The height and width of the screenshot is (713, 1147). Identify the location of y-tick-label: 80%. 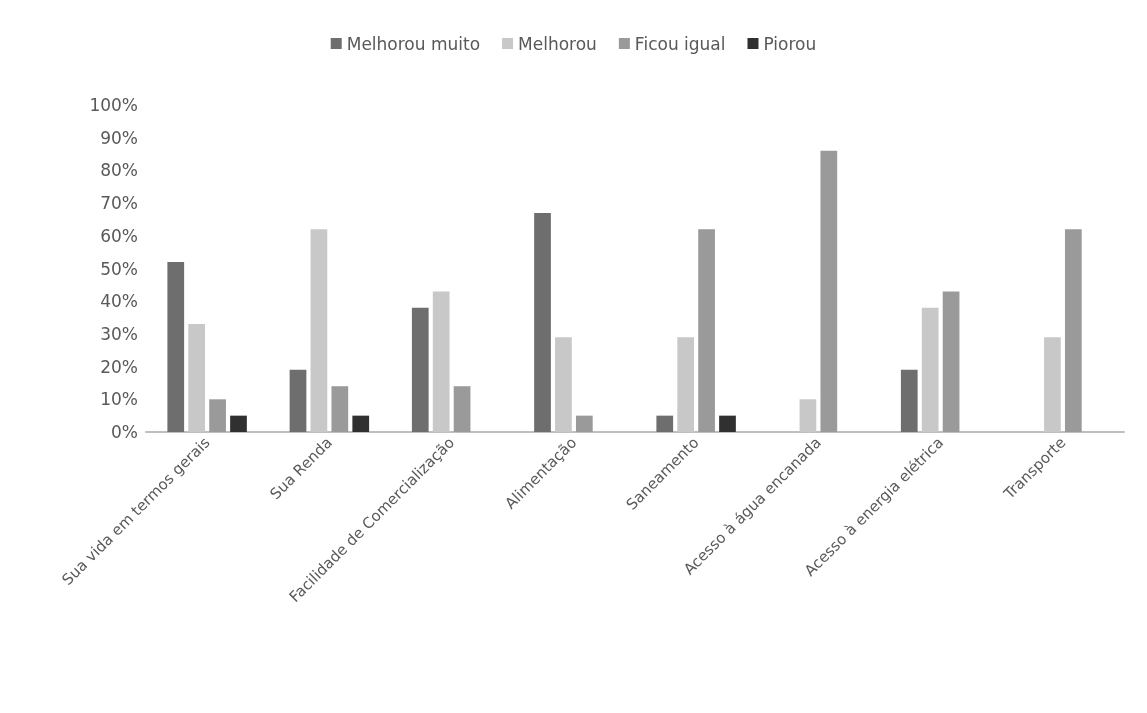
(119, 170).